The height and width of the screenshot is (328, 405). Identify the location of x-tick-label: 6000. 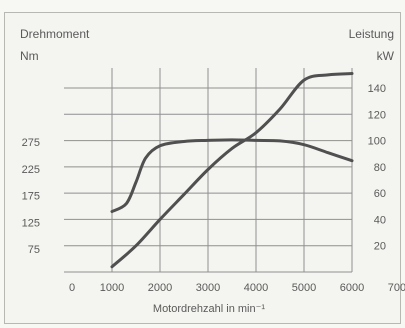
(352, 288).